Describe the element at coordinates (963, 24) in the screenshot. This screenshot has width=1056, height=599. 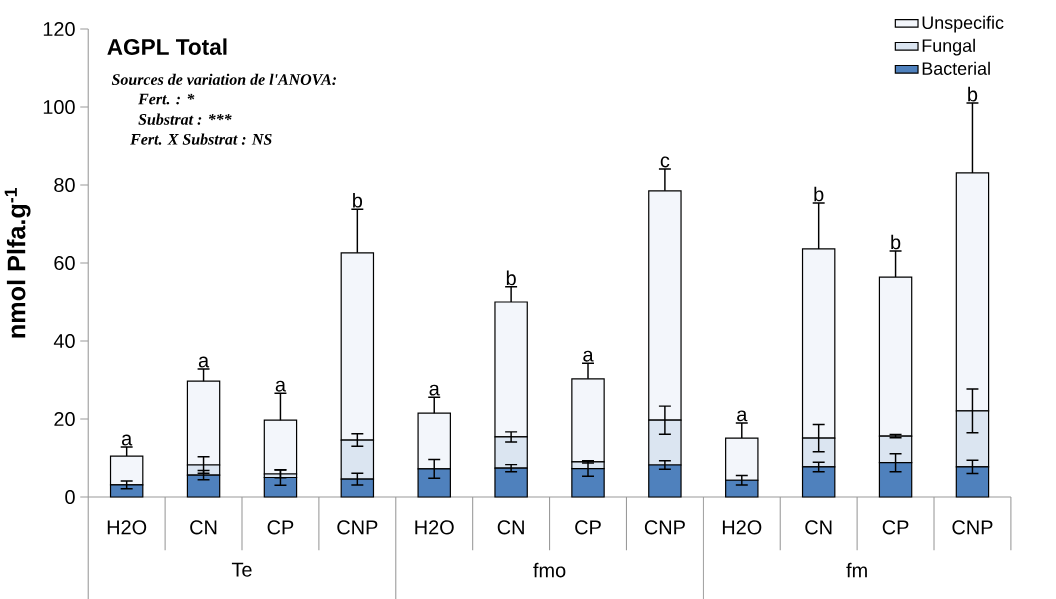
I see `legend-label: Unspecific` at that location.